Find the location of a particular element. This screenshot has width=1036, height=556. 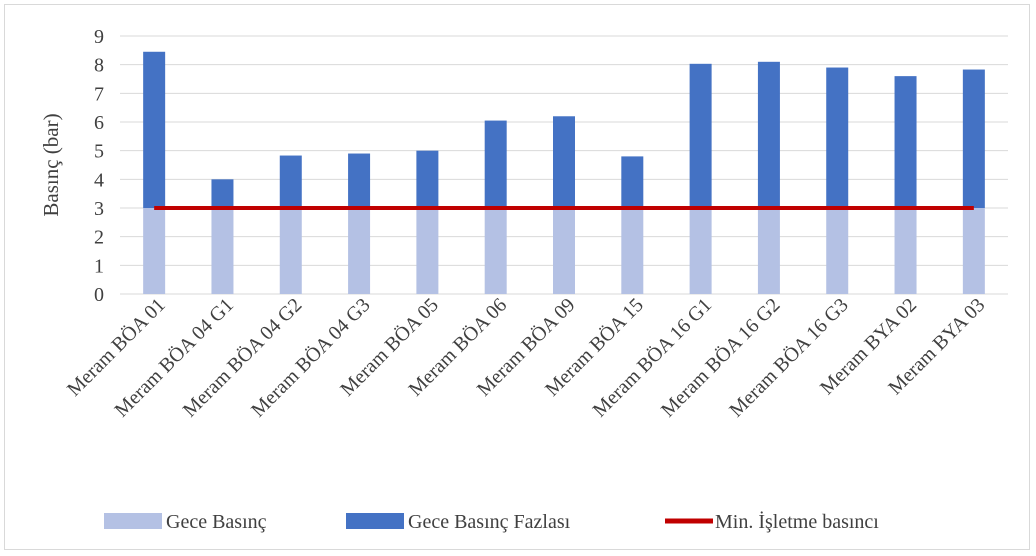

y-tick-label-3: 3 is located at coordinates (99, 209).